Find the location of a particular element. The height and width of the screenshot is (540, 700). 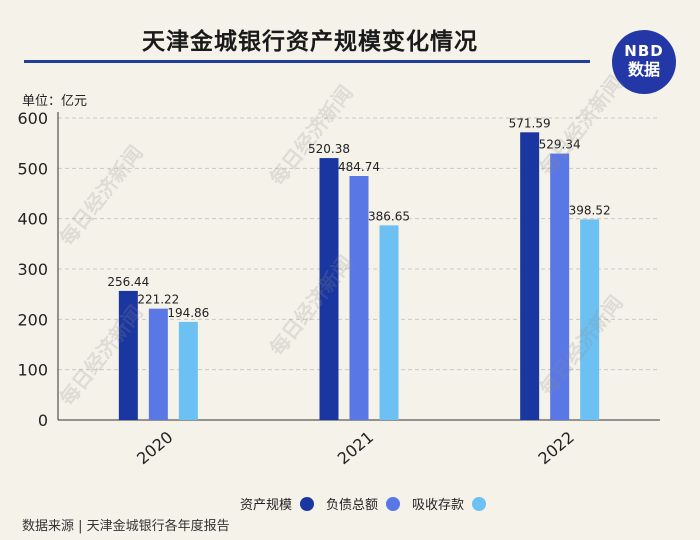

x-tick-label: 2022 is located at coordinates (555, 447).